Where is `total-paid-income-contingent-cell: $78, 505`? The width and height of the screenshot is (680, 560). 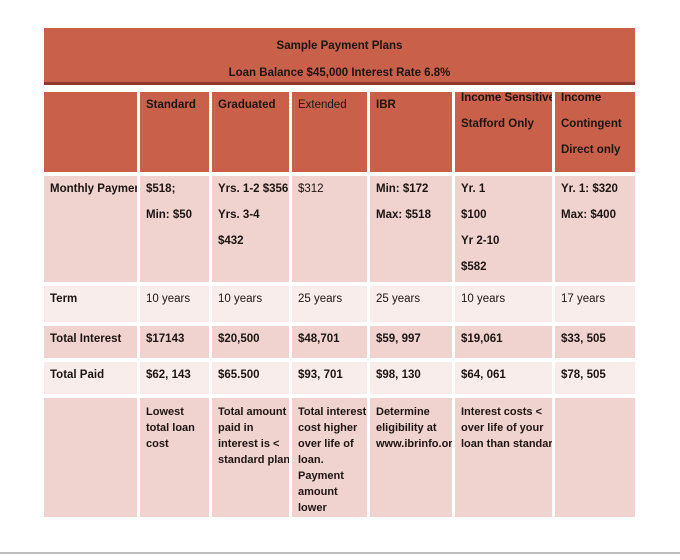
total-paid-income-contingent-cell: $78, 505 is located at coordinates (595, 378).